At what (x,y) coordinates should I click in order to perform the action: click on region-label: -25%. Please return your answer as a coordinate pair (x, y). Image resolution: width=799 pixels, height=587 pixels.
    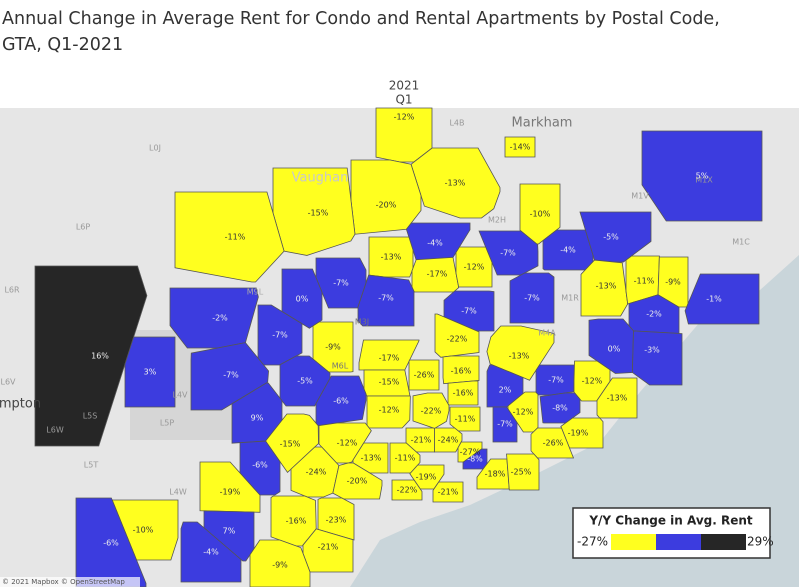
    Looking at the image, I should click on (521, 472).